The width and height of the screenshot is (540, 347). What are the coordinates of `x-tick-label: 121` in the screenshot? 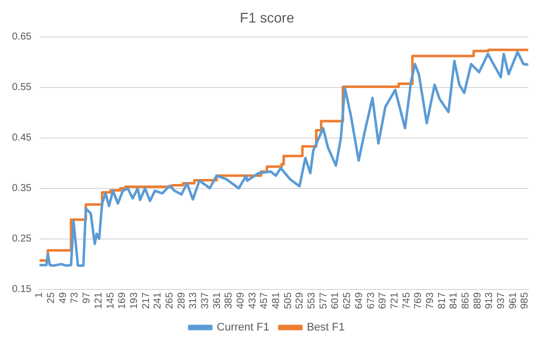 It's located at (98, 301).